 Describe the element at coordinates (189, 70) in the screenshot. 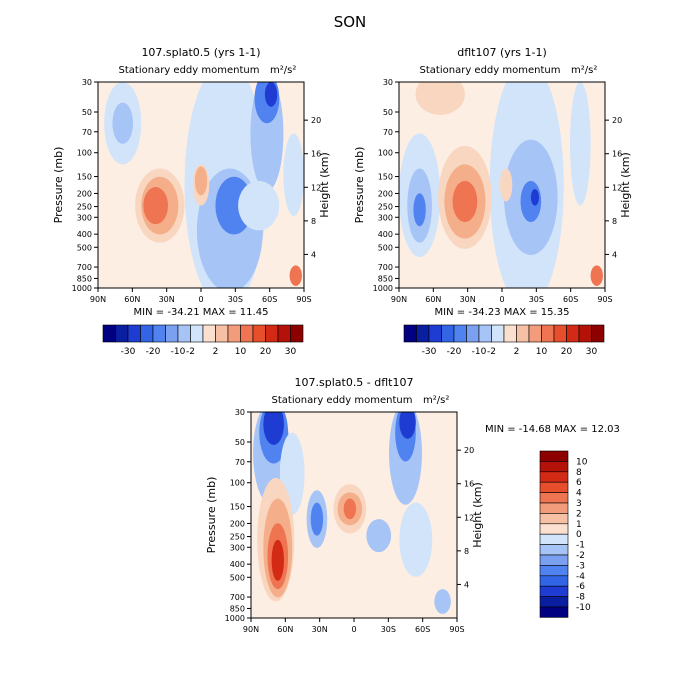

I see `panel-subtitle-p1: Stationary eddy momentum` at that location.